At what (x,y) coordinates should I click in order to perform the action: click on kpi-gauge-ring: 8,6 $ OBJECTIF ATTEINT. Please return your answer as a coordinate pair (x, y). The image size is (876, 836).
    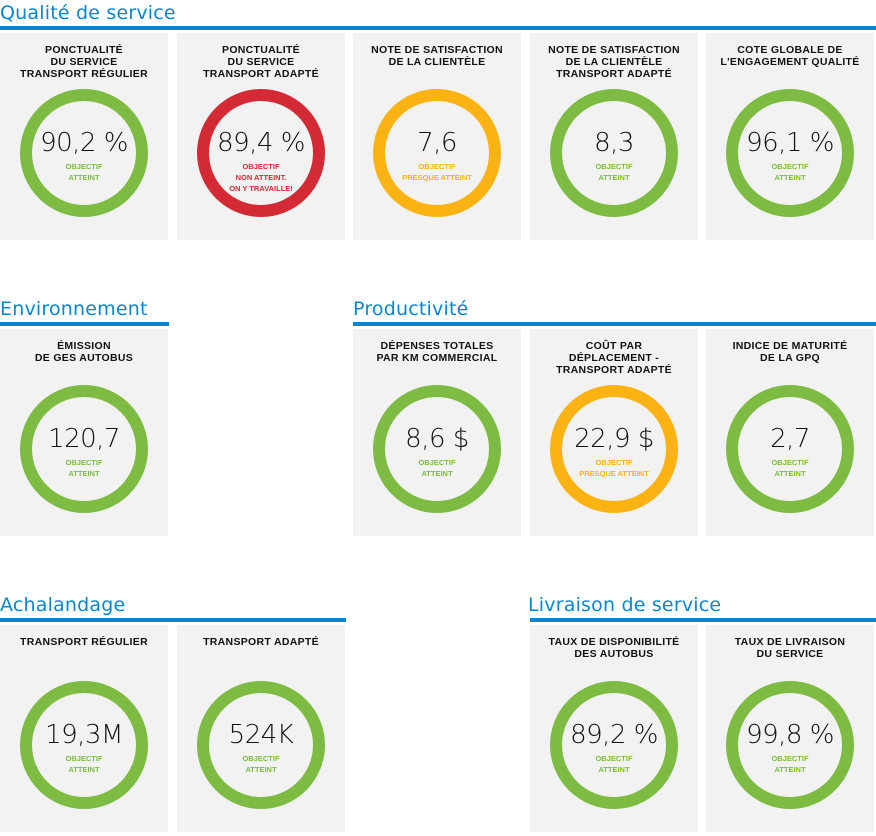
    Looking at the image, I should click on (437, 449).